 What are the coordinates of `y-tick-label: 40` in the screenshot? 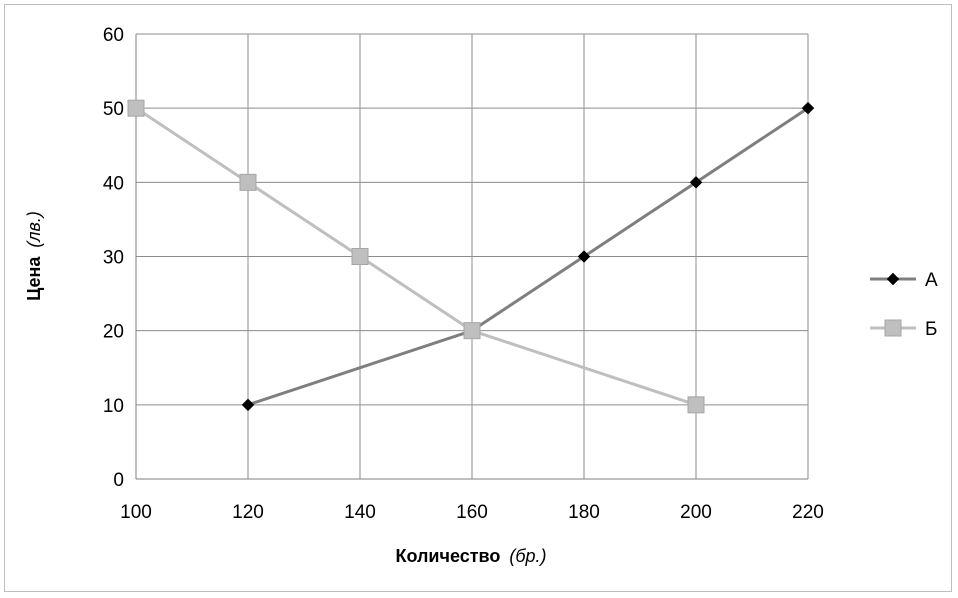 It's located at (113, 183).